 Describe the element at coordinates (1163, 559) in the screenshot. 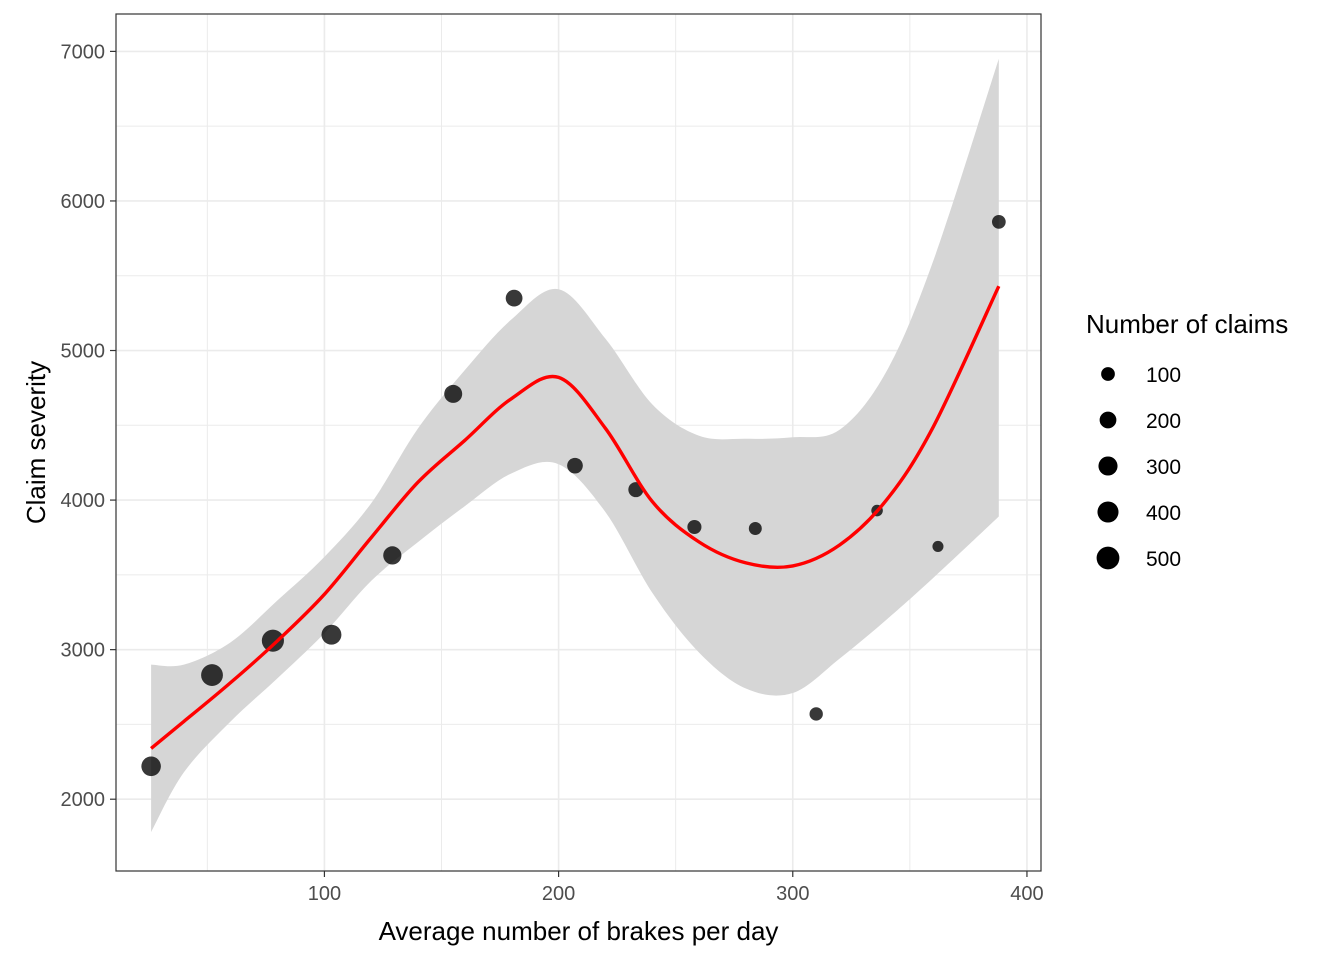

I see `legend-label: 500` at that location.